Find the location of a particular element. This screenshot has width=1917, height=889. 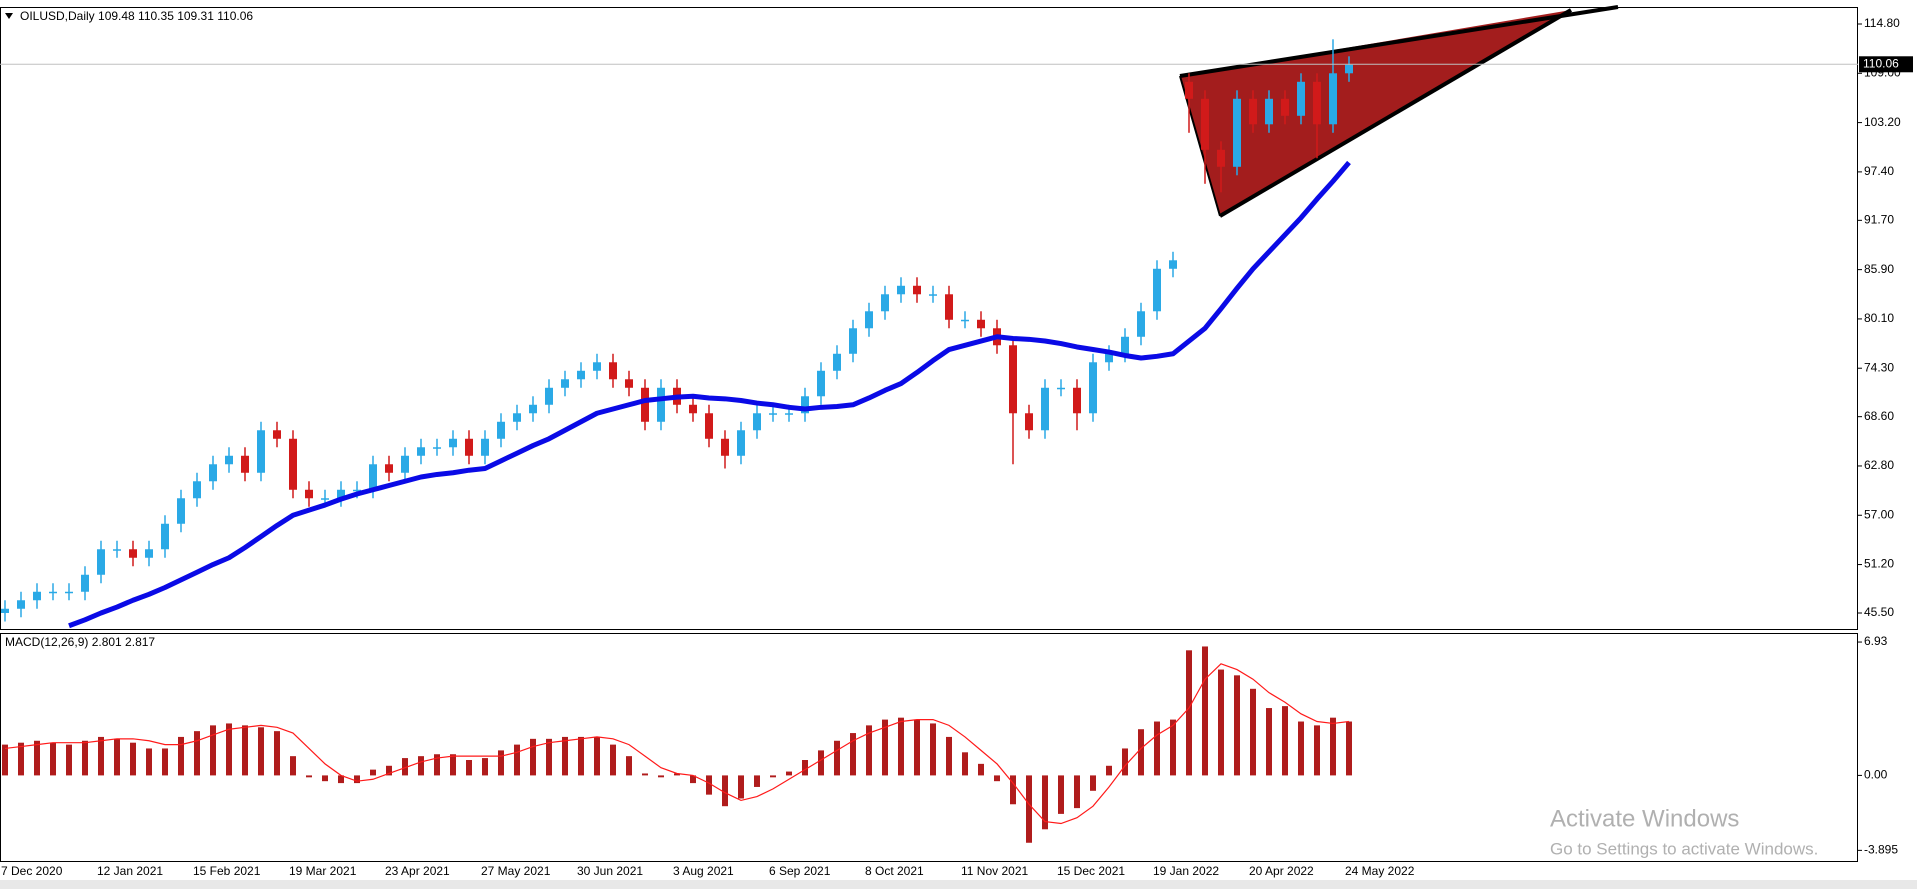

y-tick-label: 85.90 is located at coordinates (1879, 269).